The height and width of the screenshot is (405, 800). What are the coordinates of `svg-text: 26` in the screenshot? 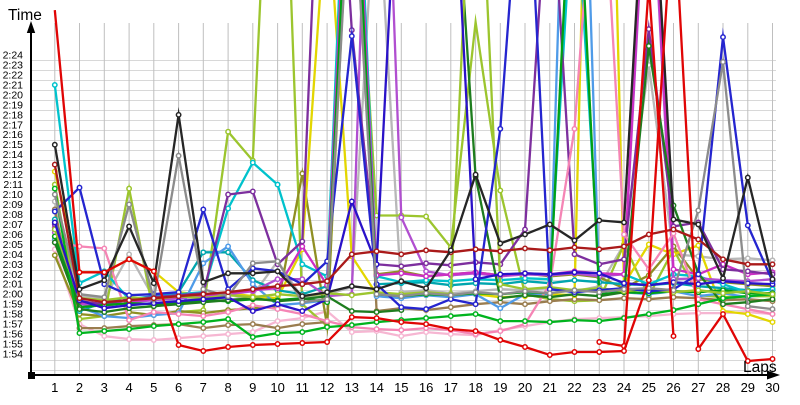 It's located at (673, 387).